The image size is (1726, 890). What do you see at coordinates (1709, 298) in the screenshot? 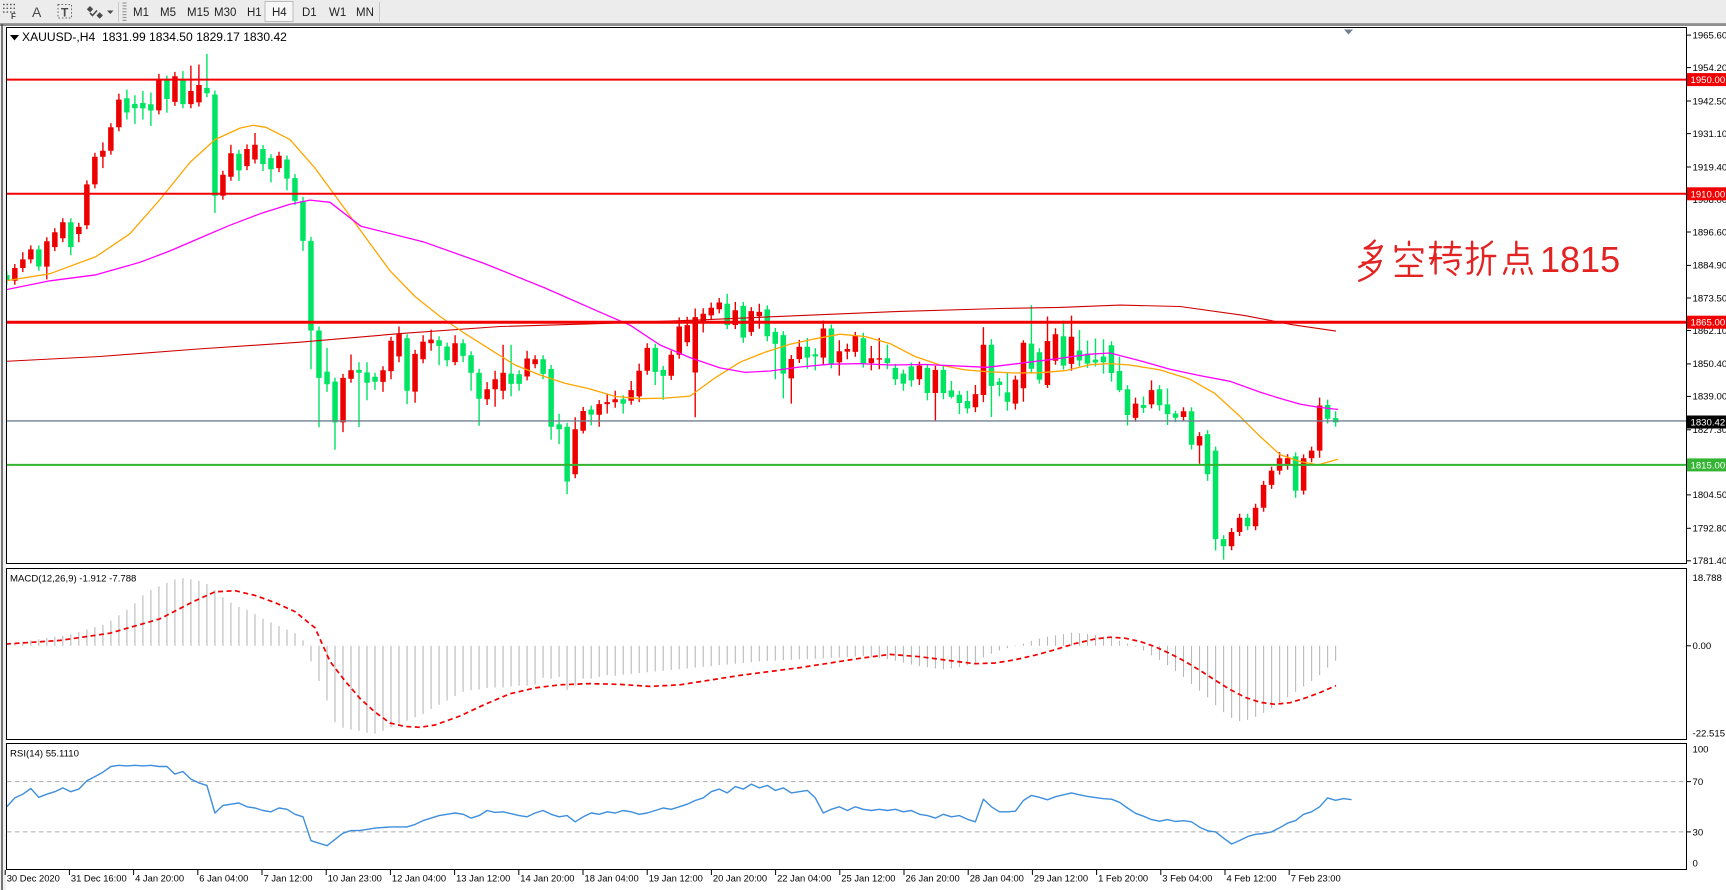
I see `svg-text: 1873.50` at bounding box center [1709, 298].